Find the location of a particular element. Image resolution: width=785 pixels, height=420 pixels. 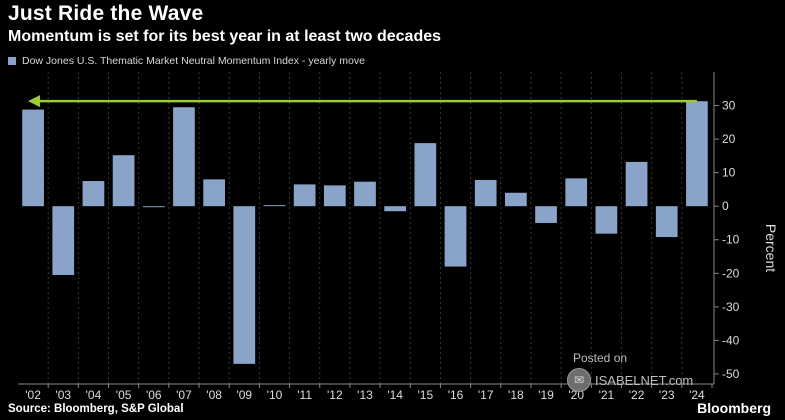

legend-swatch is located at coordinates (12, 61).